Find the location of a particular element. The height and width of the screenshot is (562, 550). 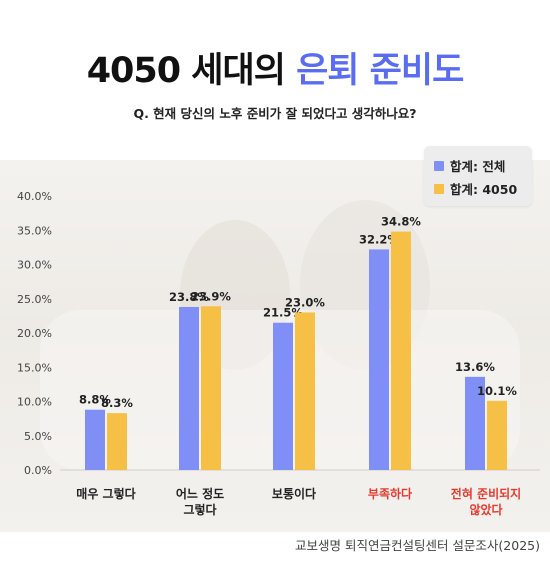

data-label: 34.8% is located at coordinates (401, 222).